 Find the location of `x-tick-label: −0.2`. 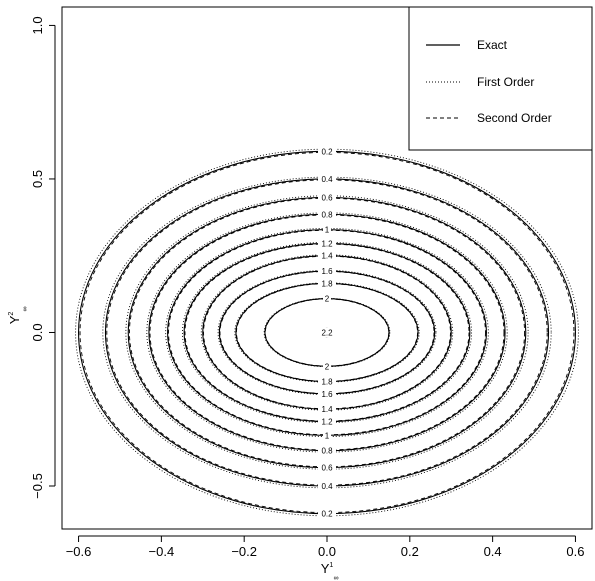

x-tick-label: −0.2 is located at coordinates (244, 551).